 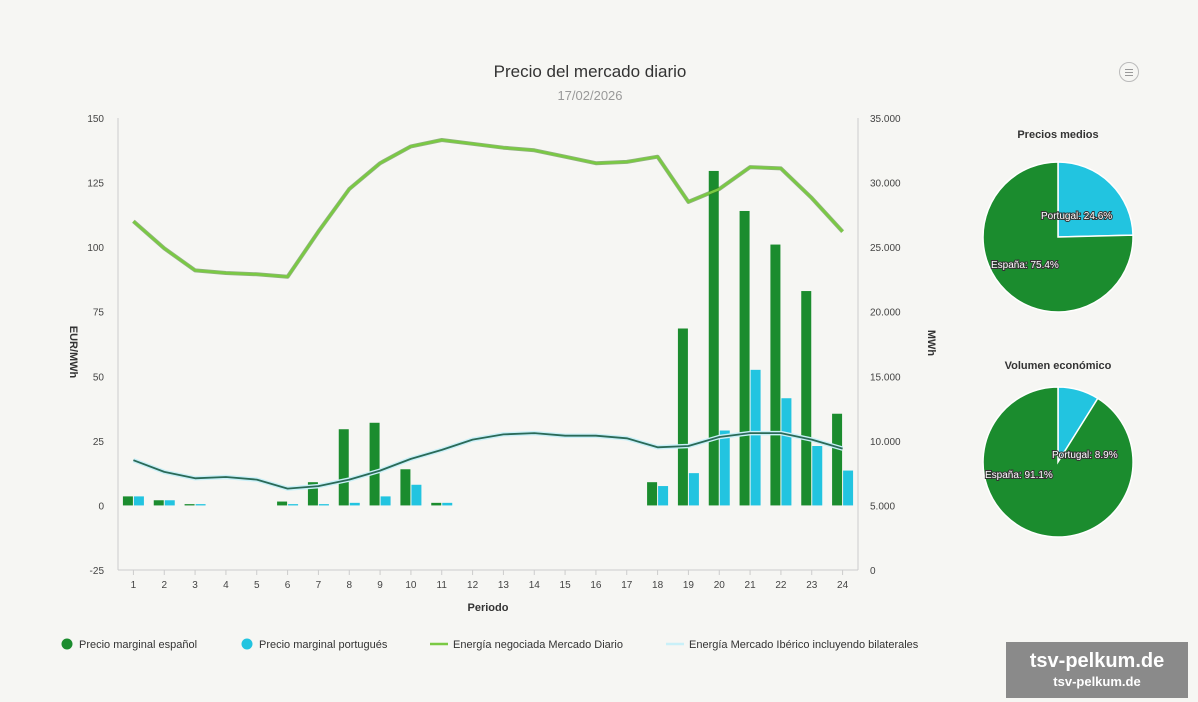 What do you see at coordinates (1129, 72) in the screenshot?
I see `menu-icon` at bounding box center [1129, 72].